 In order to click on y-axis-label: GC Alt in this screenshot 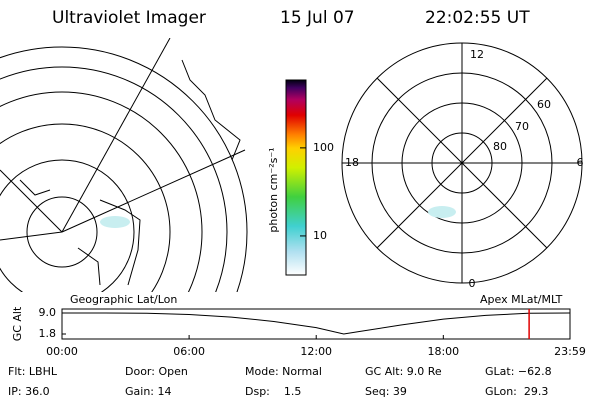, I will do `click(17, 323)`.